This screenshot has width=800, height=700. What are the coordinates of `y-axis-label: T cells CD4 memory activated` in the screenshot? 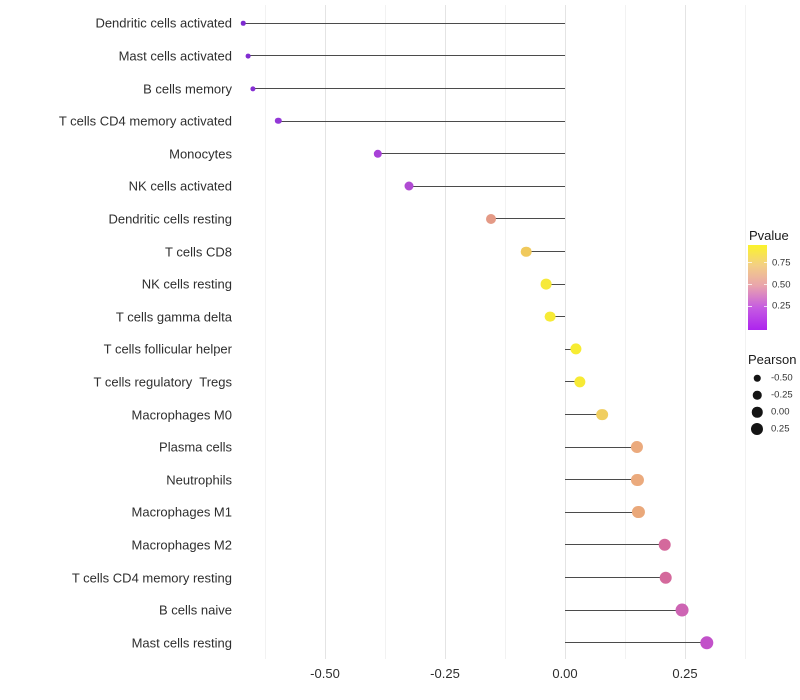 It's located at (145, 121).